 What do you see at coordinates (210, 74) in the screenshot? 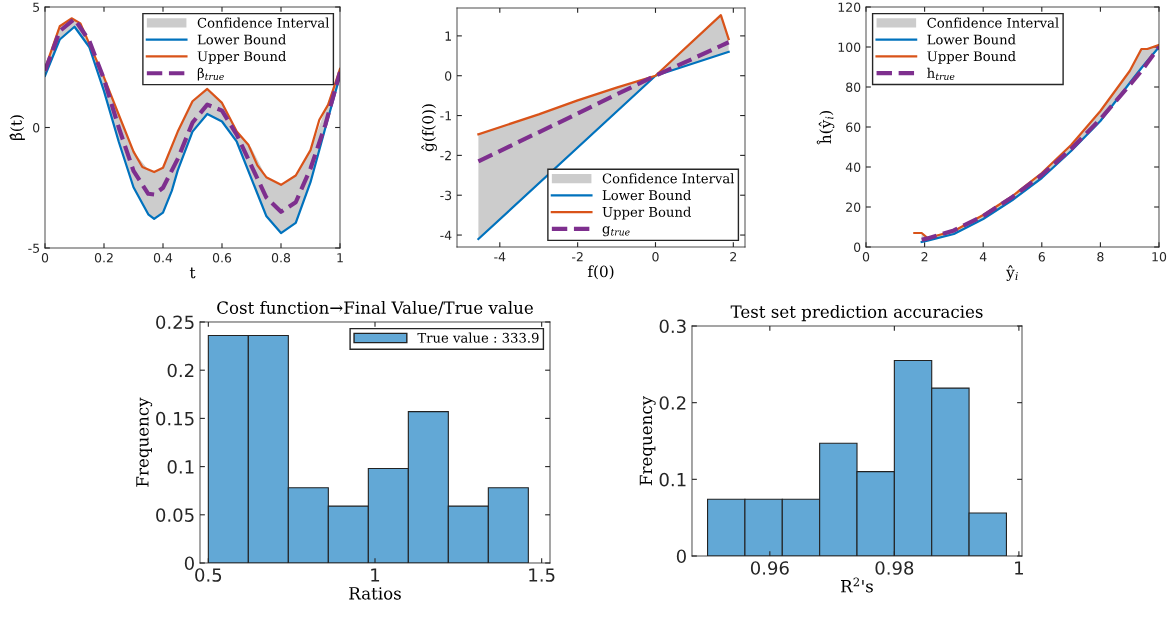
I see `legend-label: β$_{true}$` at bounding box center [210, 74].